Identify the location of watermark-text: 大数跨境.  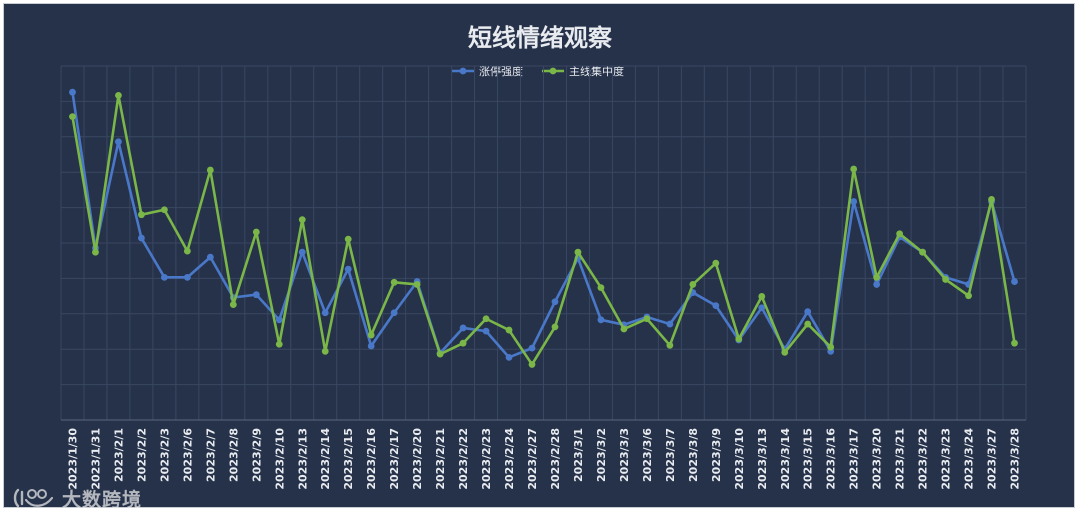
(102, 499).